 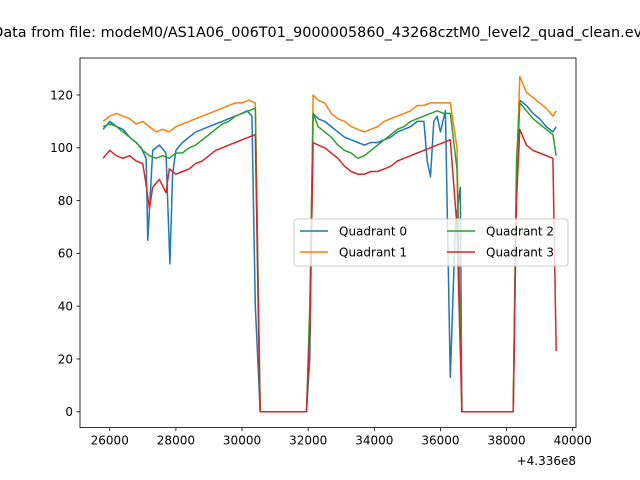 What do you see at coordinates (573, 441) in the screenshot?
I see `x-tick-label: 40000` at bounding box center [573, 441].